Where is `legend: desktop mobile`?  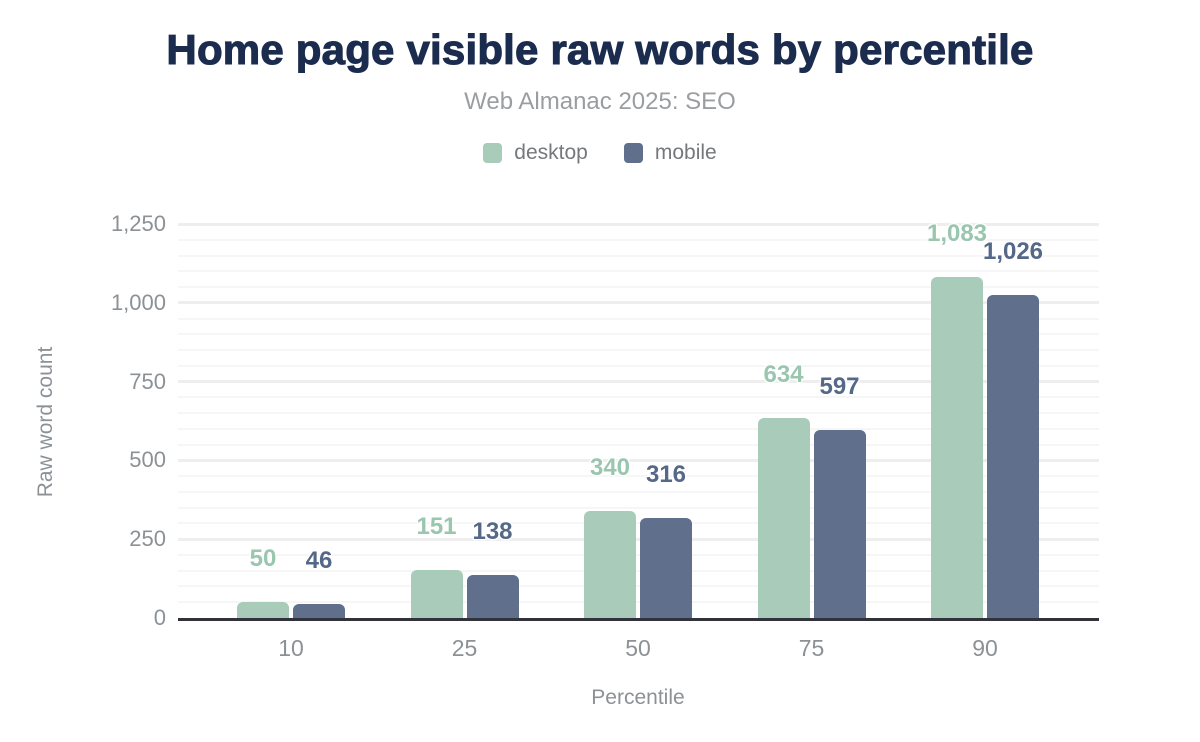 legend: desktop mobile is located at coordinates (600, 153).